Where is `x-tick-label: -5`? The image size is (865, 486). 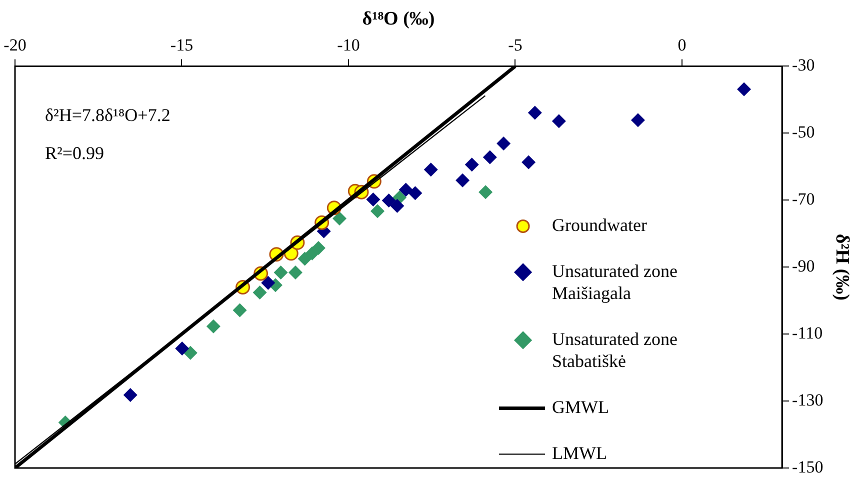
x-tick-label: -5 is located at coordinates (515, 44).